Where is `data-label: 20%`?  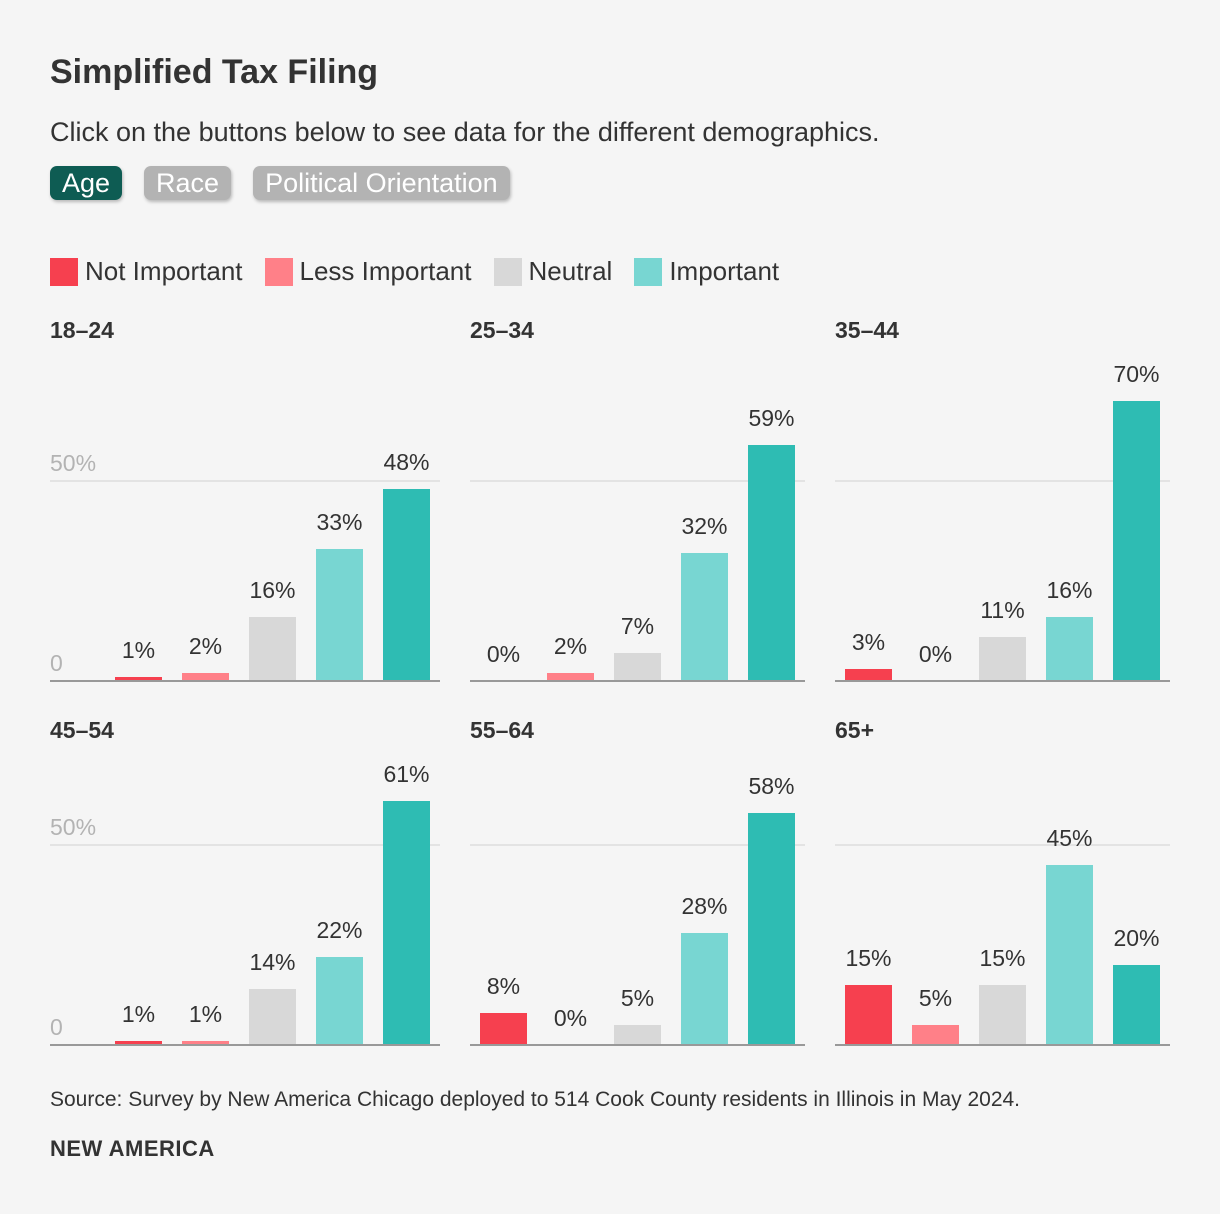 data-label: 20% is located at coordinates (1136, 938).